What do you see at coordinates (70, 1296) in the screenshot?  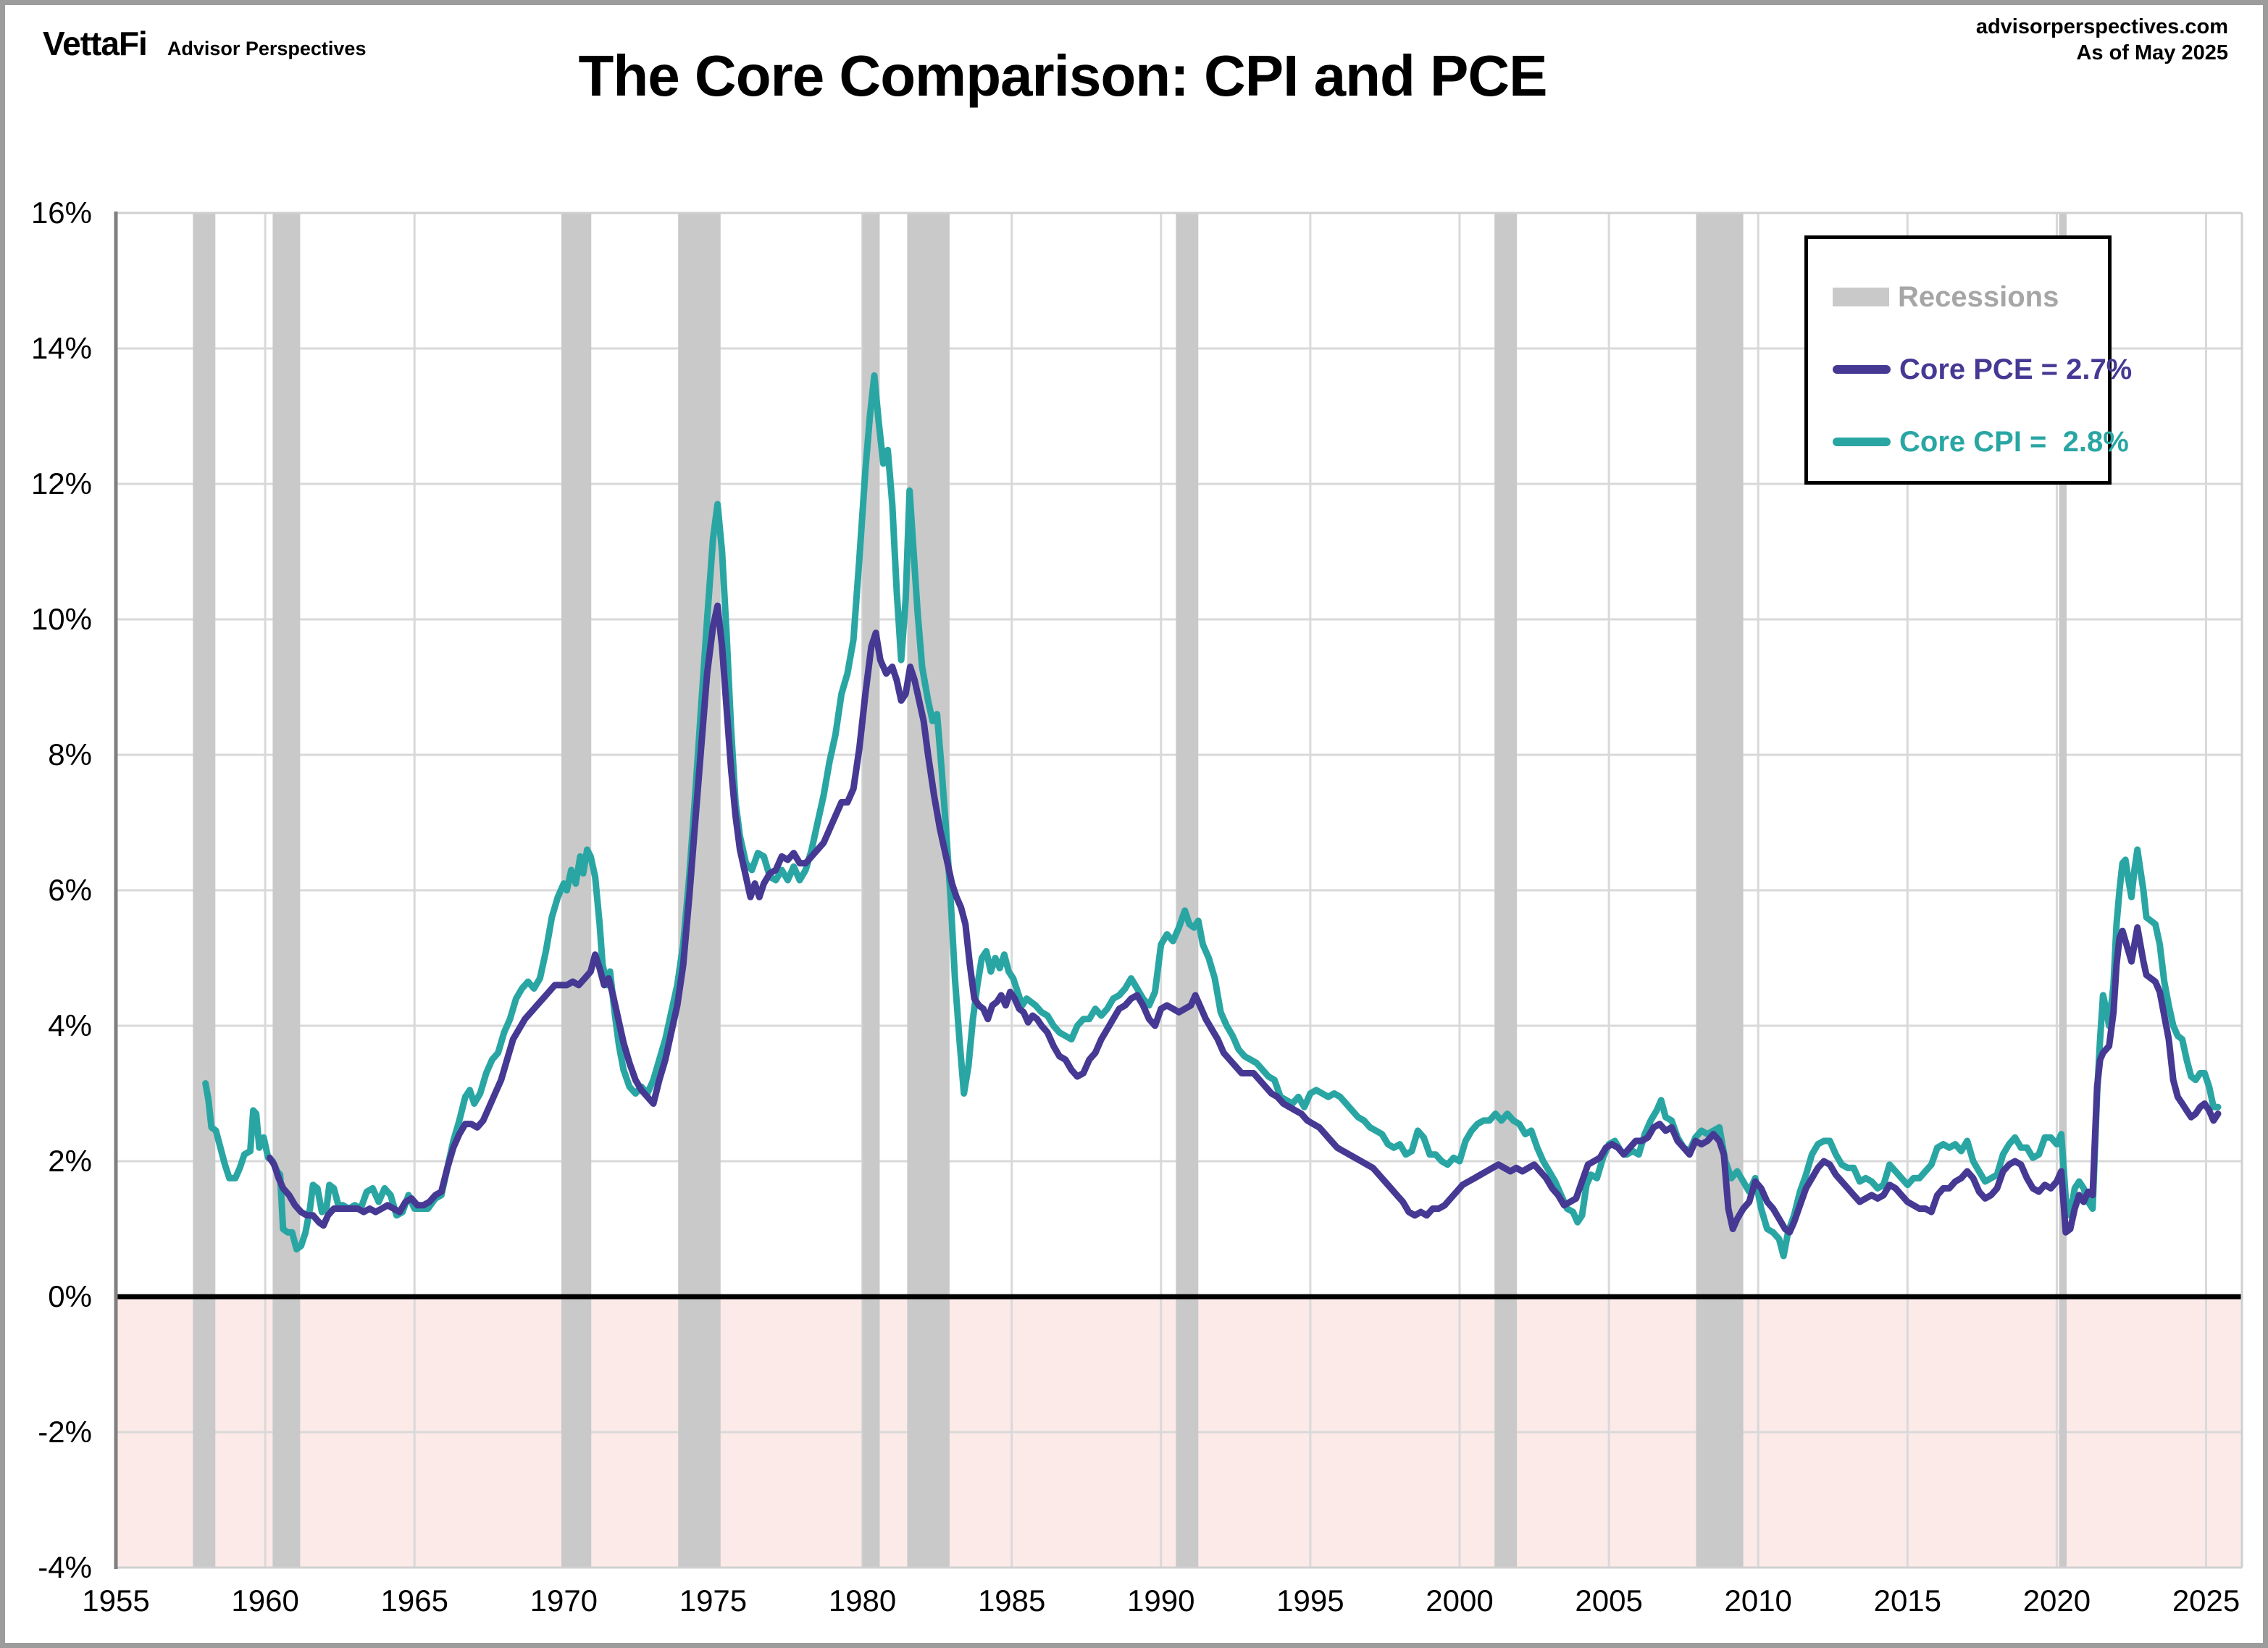 I see `y-tick-label: 0%` at bounding box center [70, 1296].